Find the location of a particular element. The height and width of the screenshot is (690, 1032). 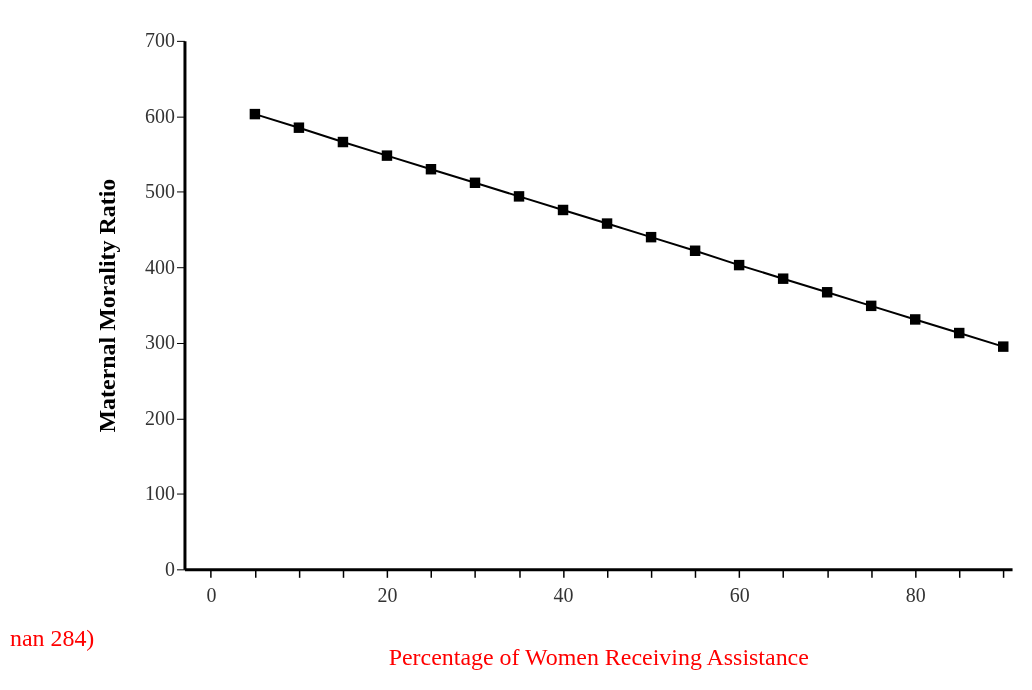

y-tick-label: 400 is located at coordinates (160, 266).